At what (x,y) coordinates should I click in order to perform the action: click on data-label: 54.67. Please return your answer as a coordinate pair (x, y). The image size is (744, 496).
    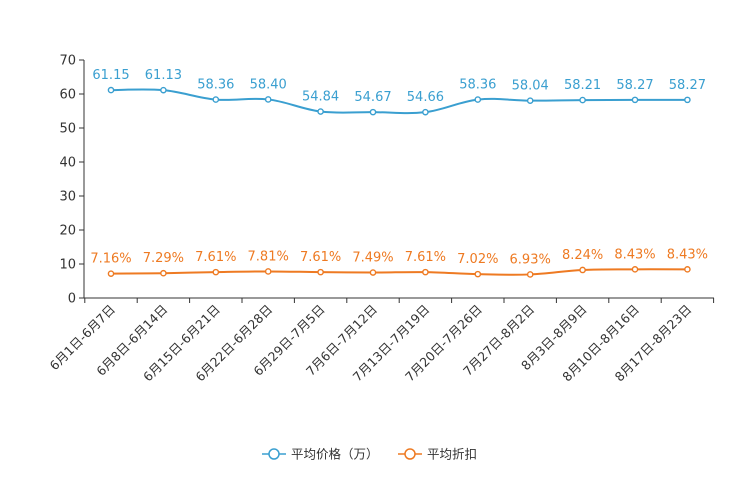
    Looking at the image, I should click on (372, 97).